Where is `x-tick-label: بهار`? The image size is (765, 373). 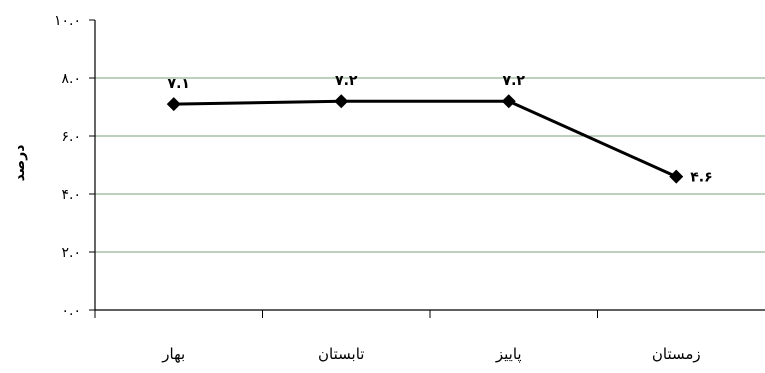
x-tick-label: بهار is located at coordinates (173, 354).